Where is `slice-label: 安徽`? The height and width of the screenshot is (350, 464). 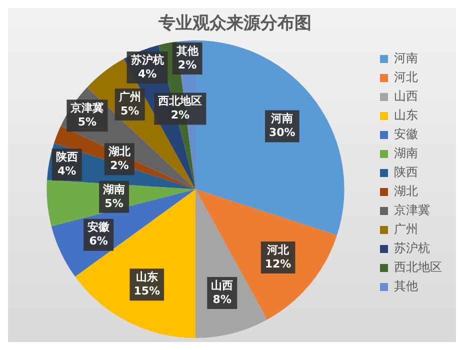 slice-label: 安徽 is located at coordinates (99, 227).